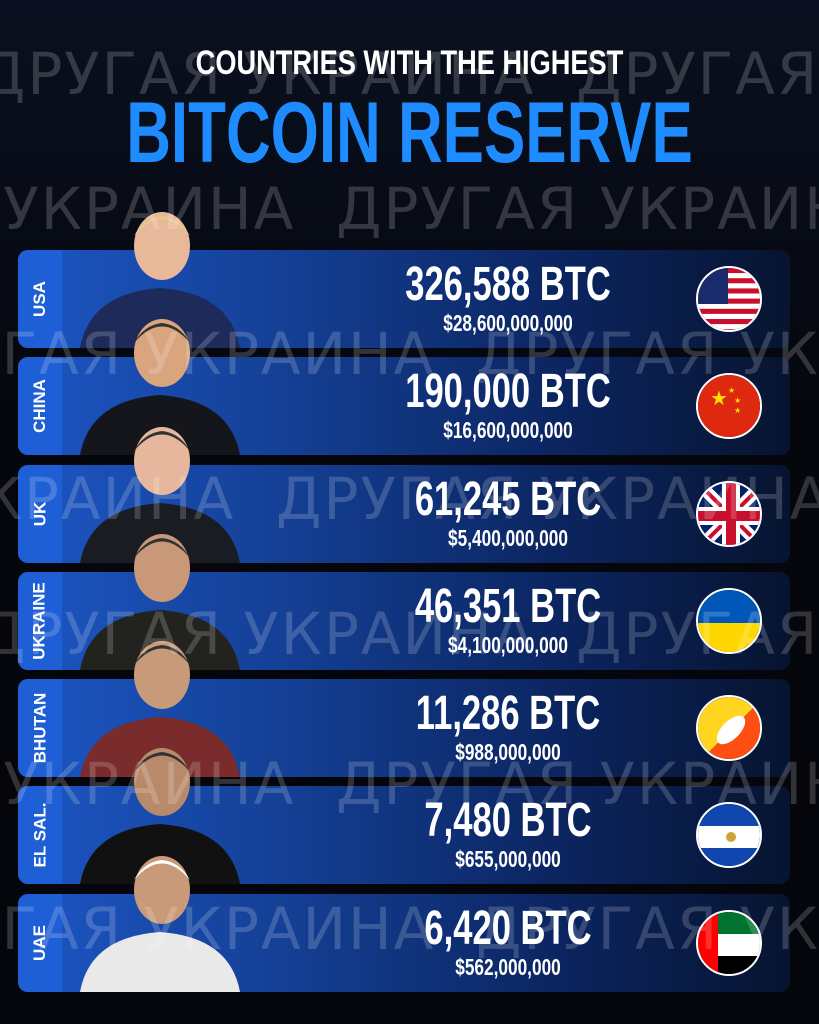 This screenshot has height=1024, width=819. What do you see at coordinates (508, 820) in the screenshot?
I see `btc-amount: 7,480 BTC` at bounding box center [508, 820].